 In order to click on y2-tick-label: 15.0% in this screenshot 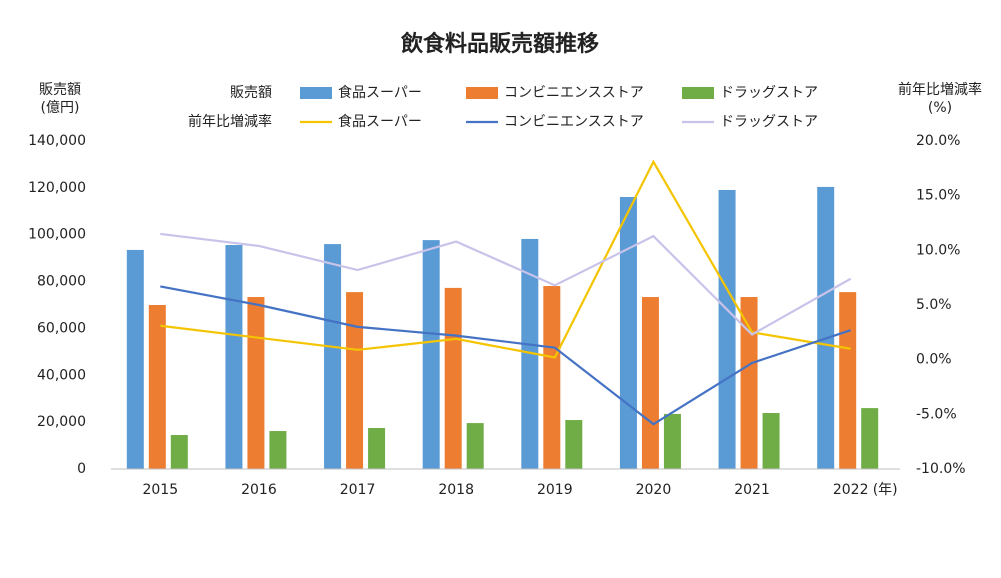, I will do `click(938, 196)`.